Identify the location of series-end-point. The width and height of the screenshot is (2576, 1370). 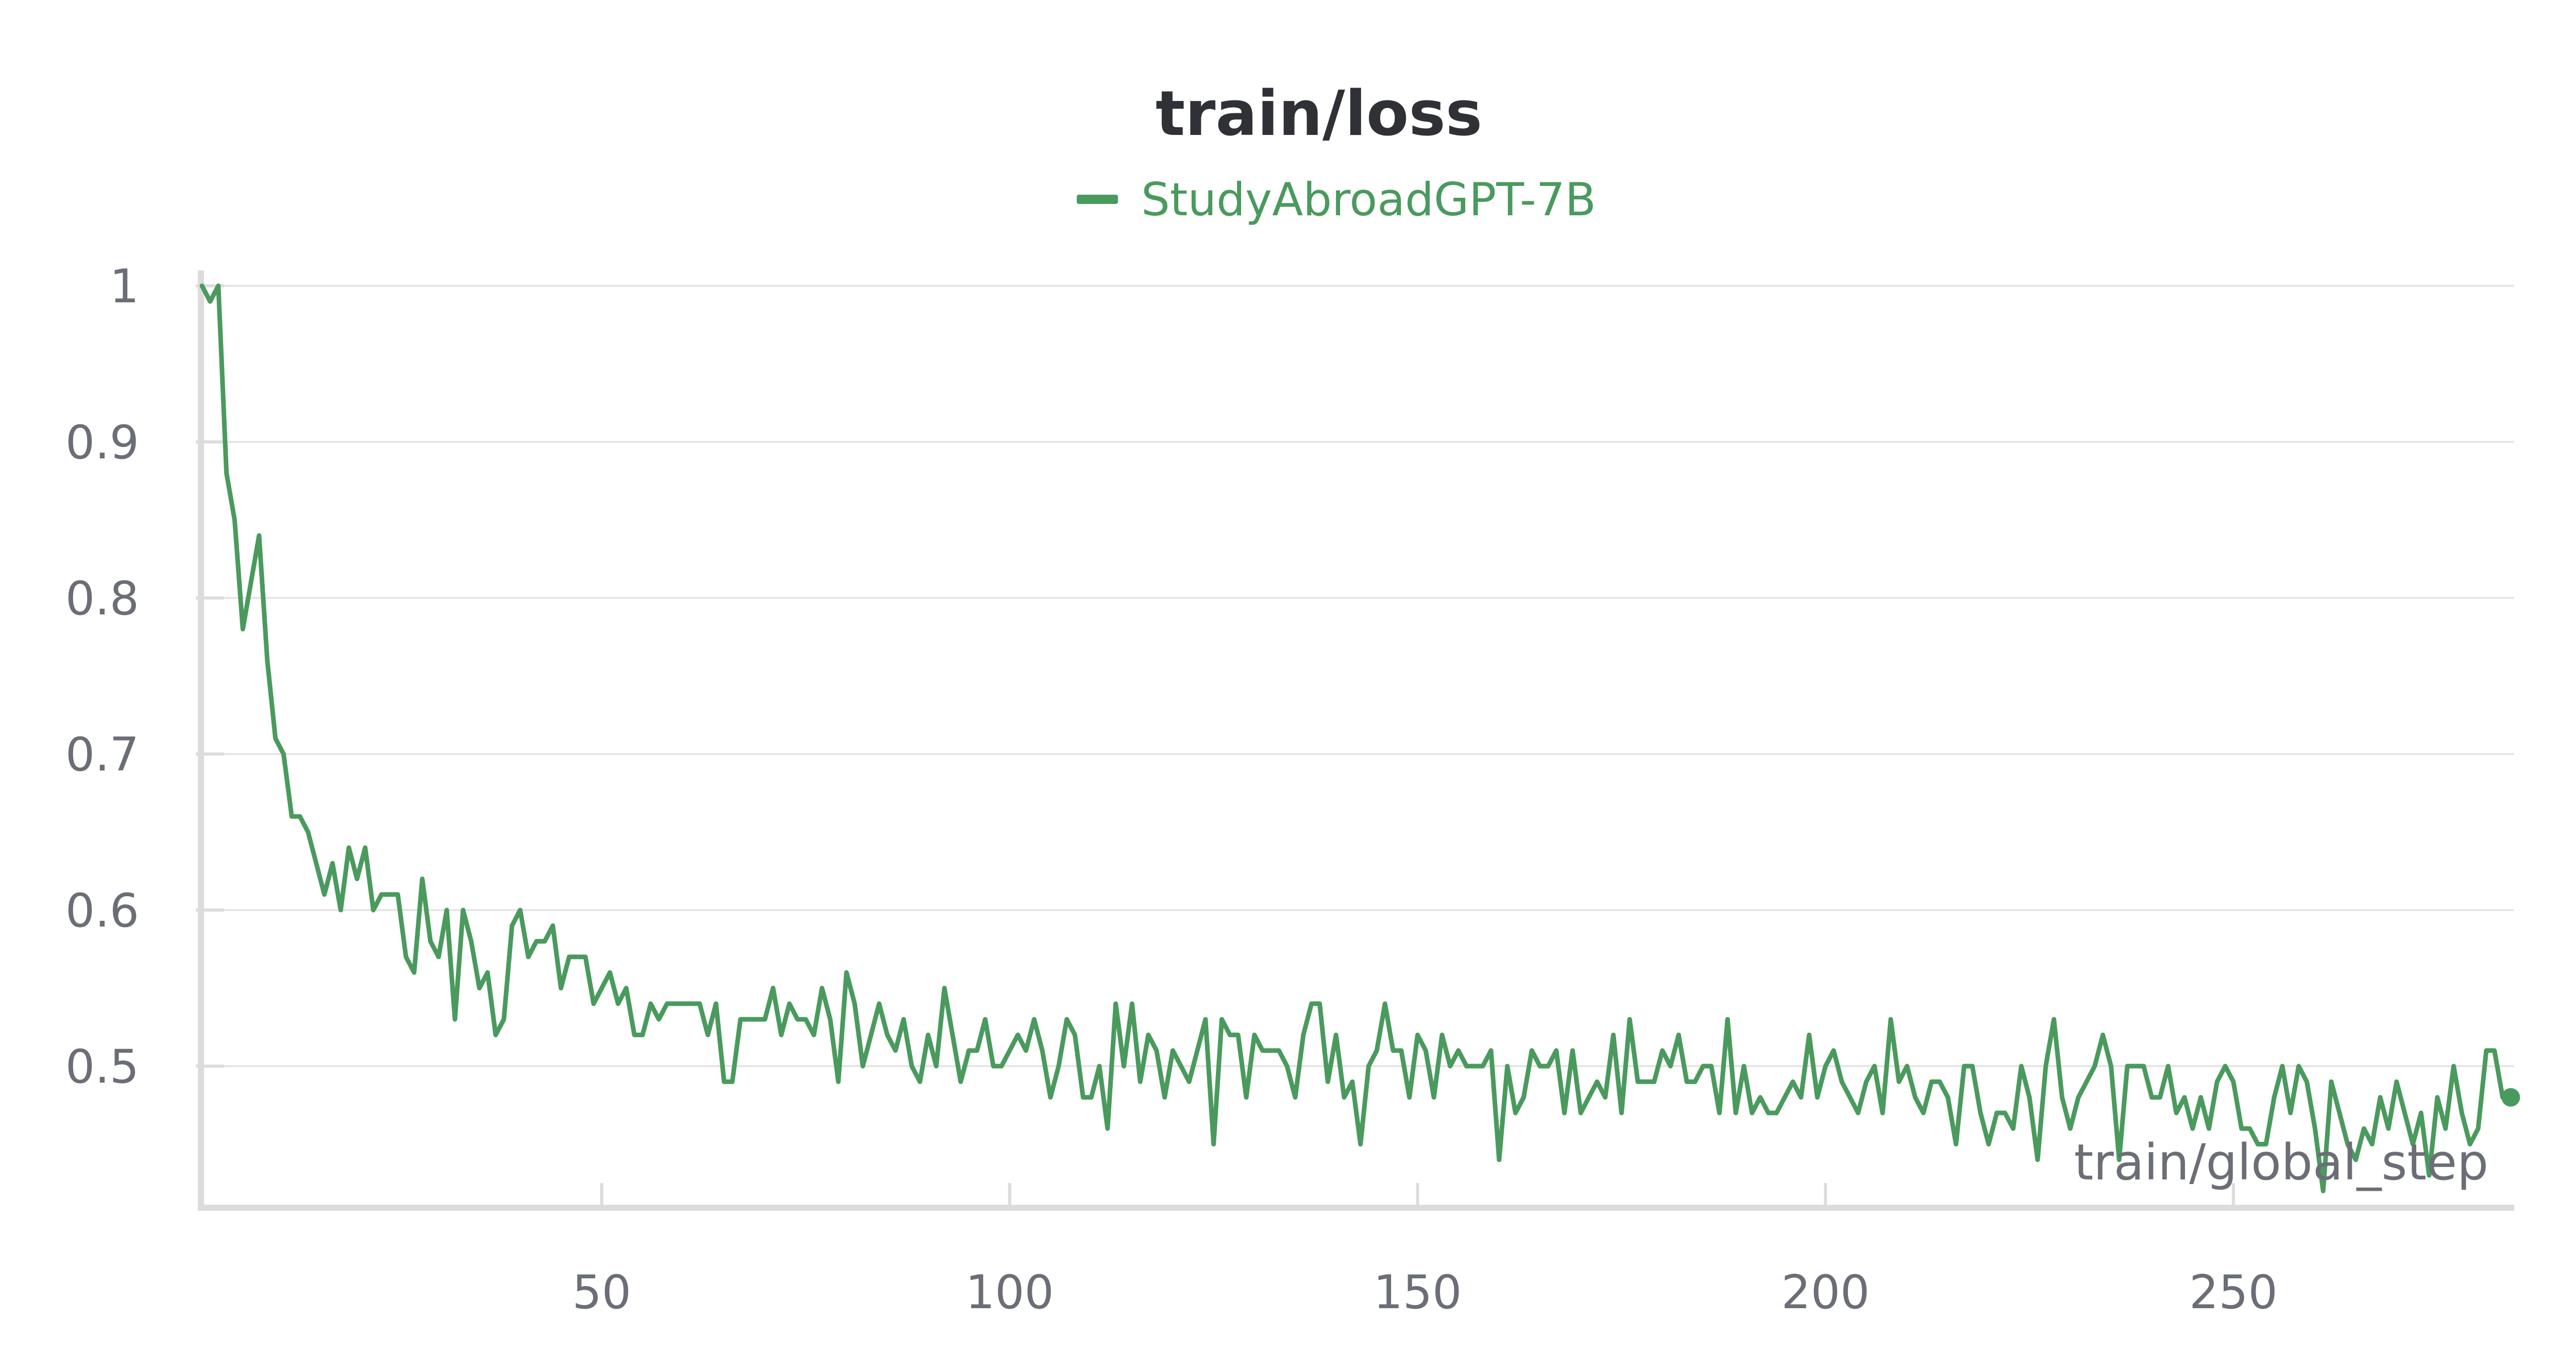
(2510, 1097).